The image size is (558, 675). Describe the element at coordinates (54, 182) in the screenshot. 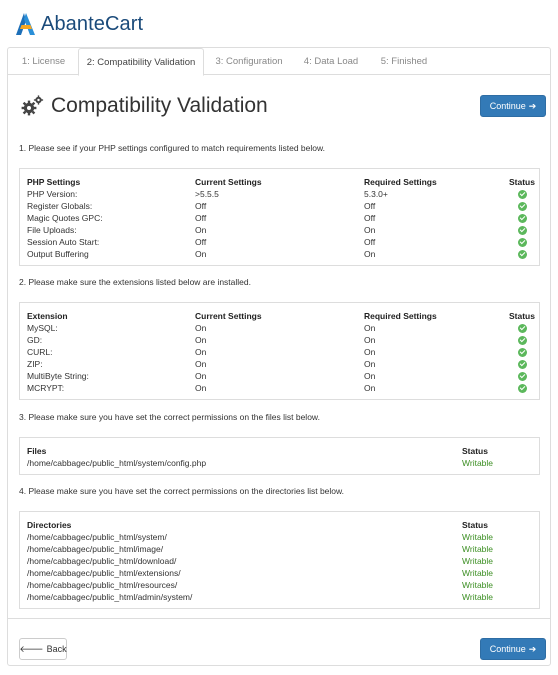

I see `col-php-settings: PHP Settings` at that location.